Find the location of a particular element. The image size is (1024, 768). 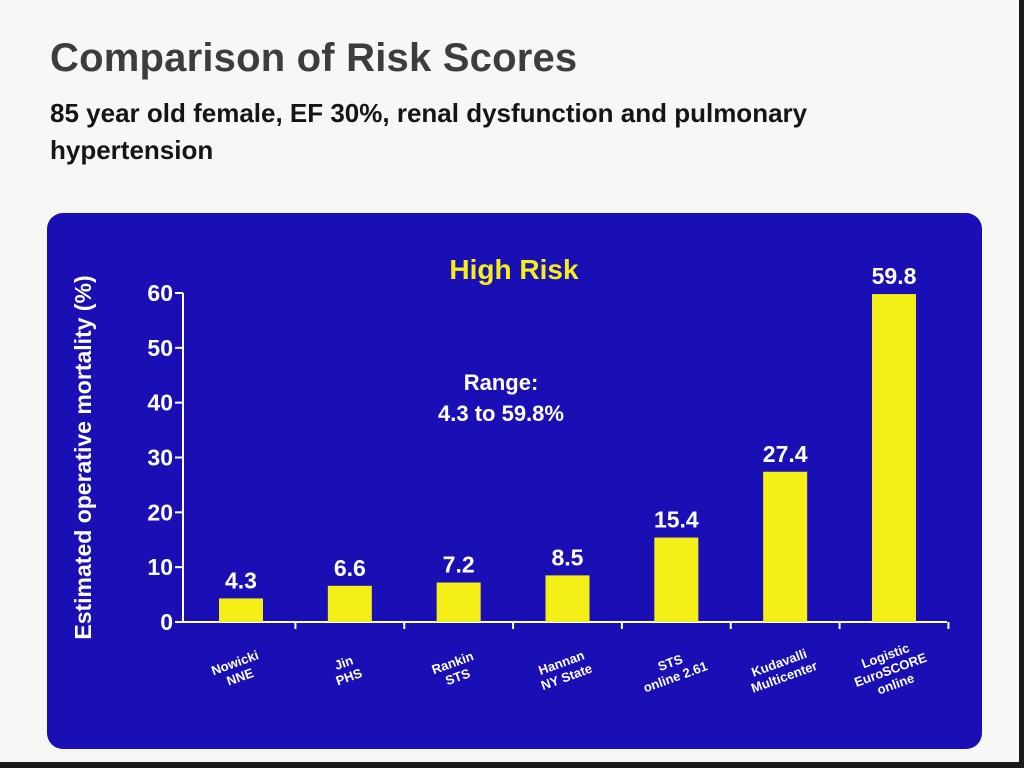

bar-value-label: 6.6 is located at coordinates (350, 568).